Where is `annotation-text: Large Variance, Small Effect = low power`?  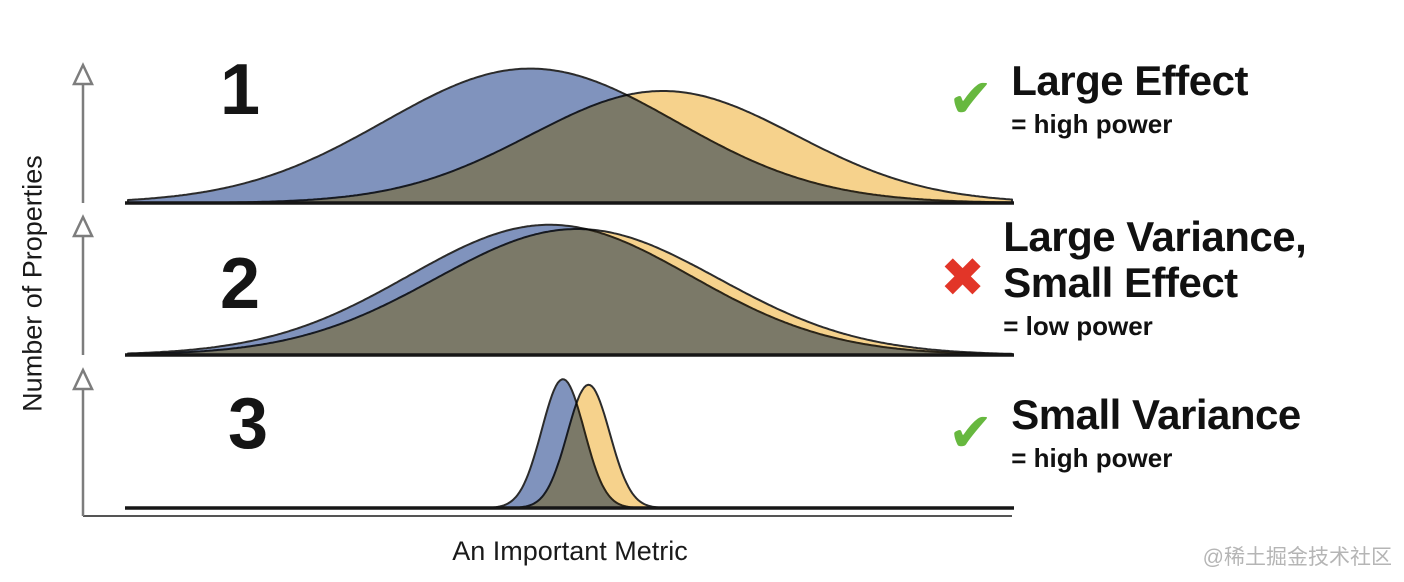 annotation-text: Large Variance, Small Effect = low power is located at coordinates (1155, 277).